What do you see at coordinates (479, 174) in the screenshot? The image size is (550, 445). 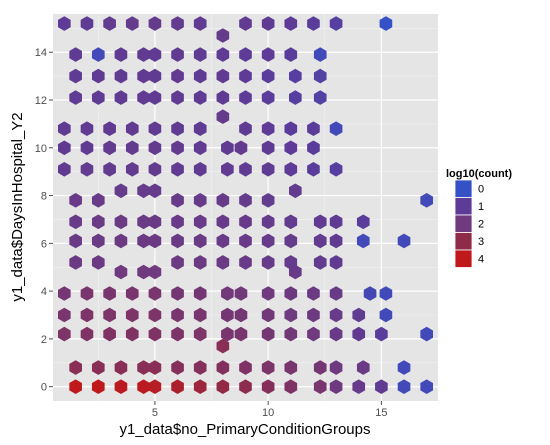 I see `legend-title: log10(count)` at bounding box center [479, 174].